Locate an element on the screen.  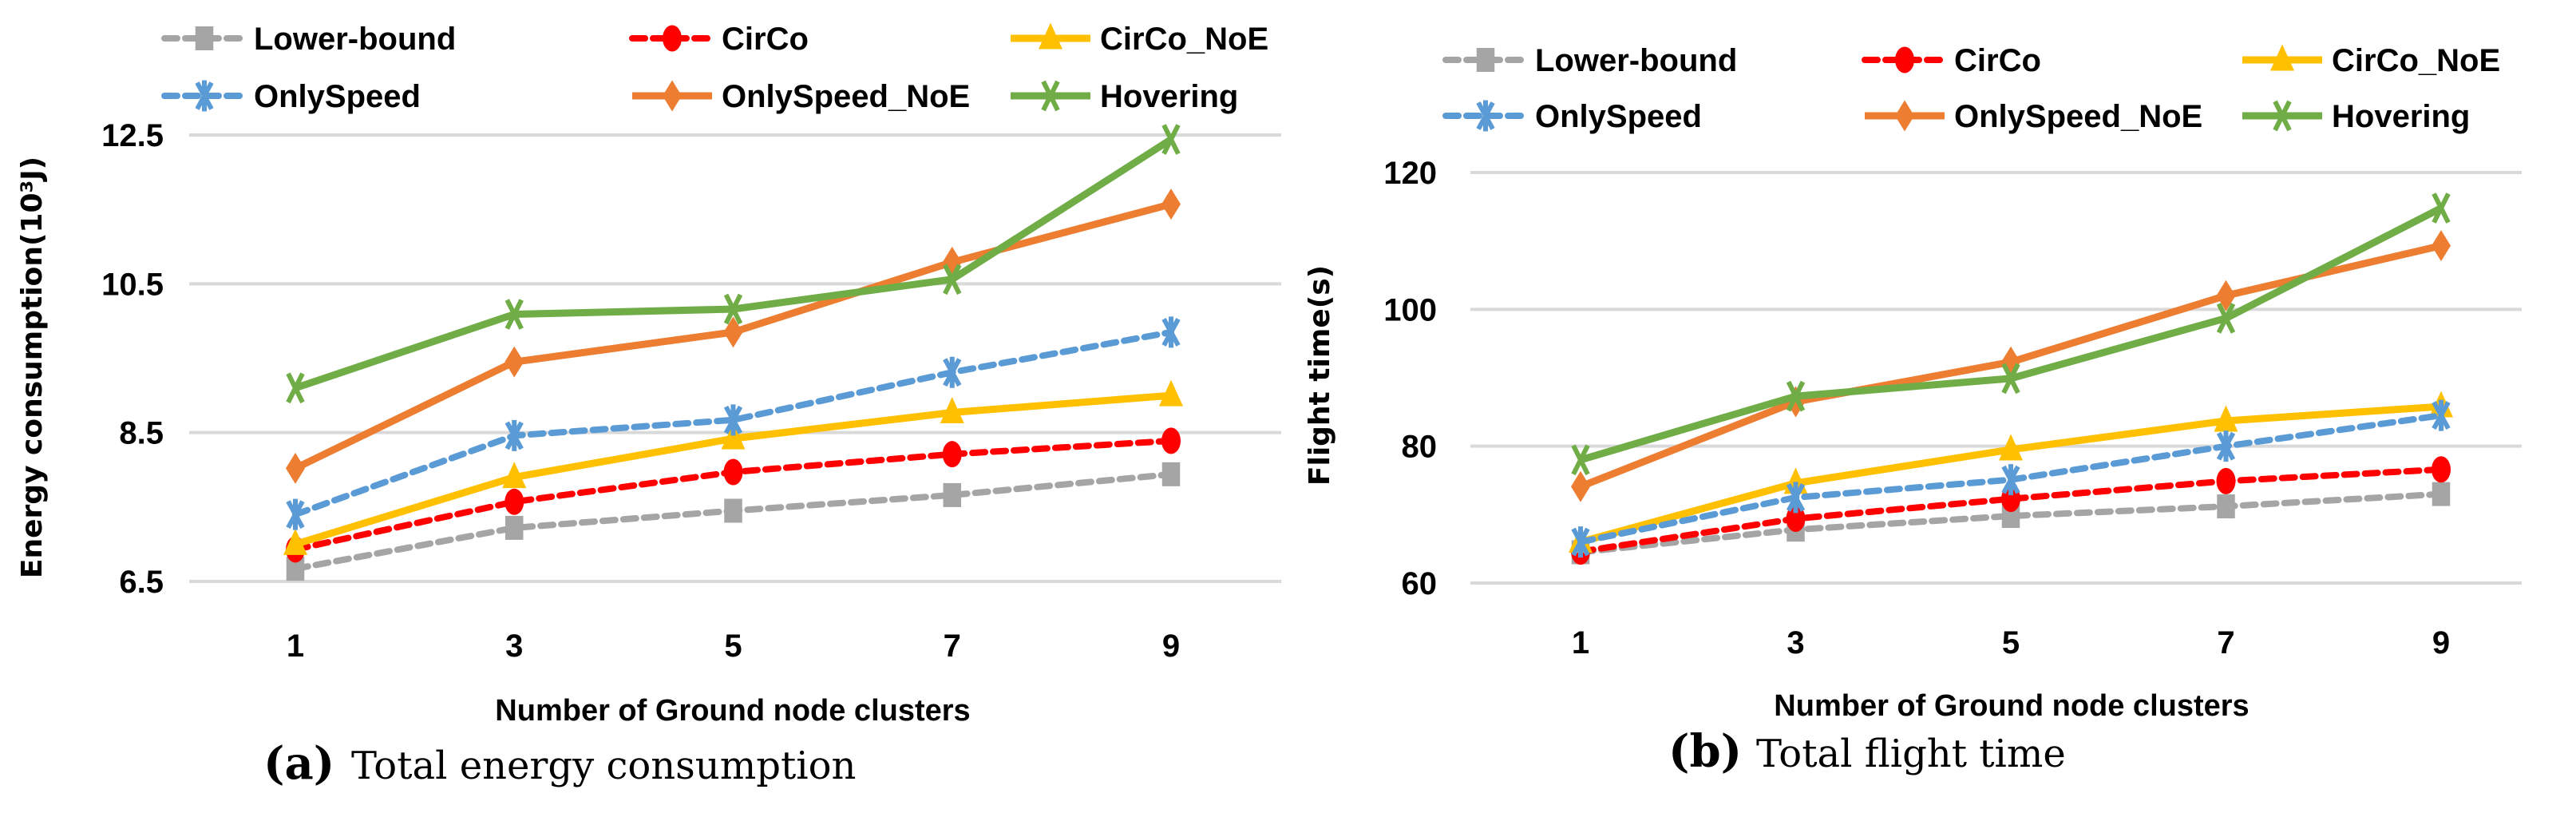
y-tick-label: 10.5 is located at coordinates (132, 285).